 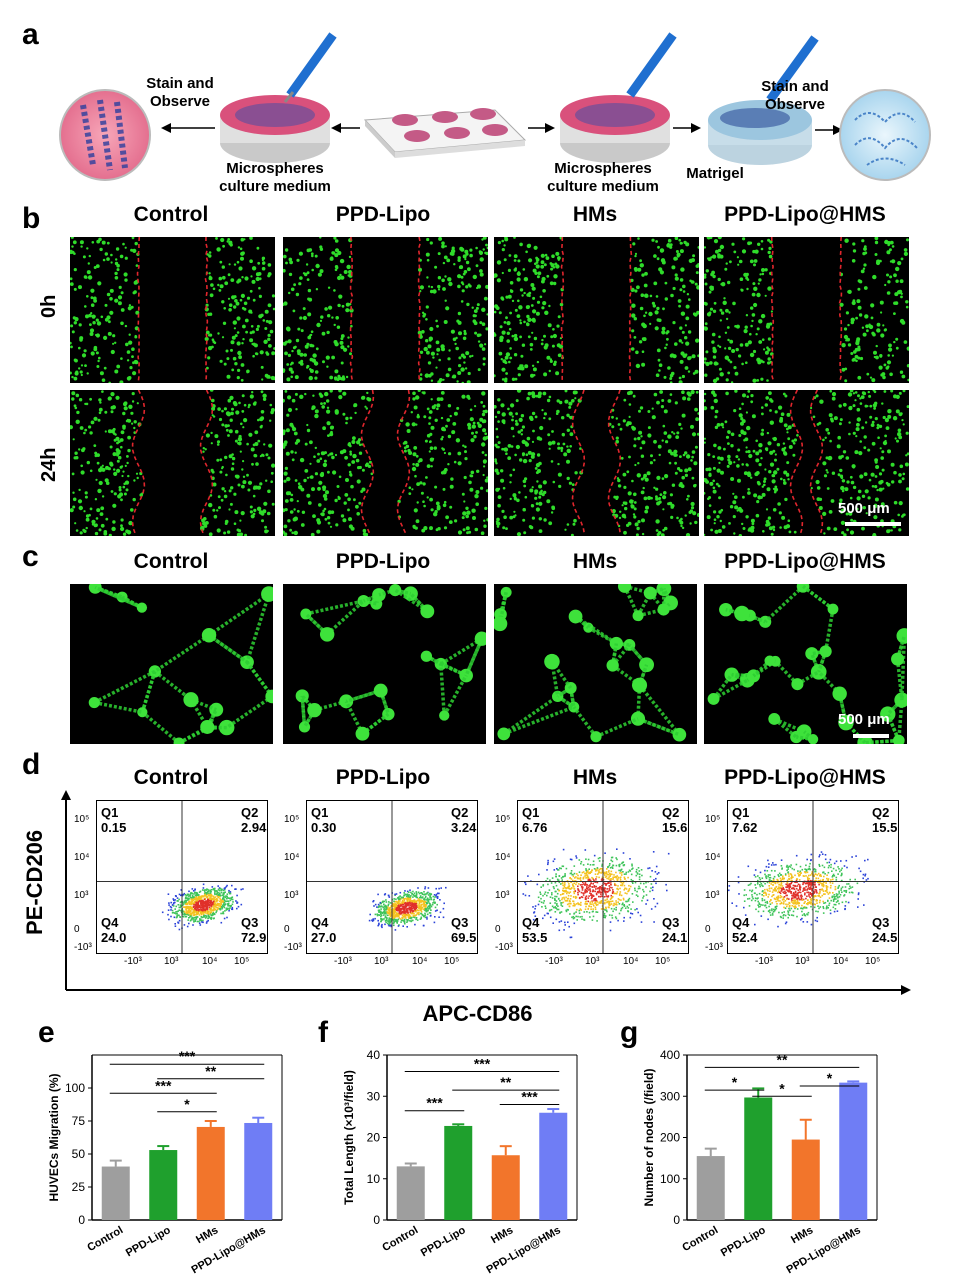 I want to click on y-tick-label: 10, so click(x=374, y=1179).